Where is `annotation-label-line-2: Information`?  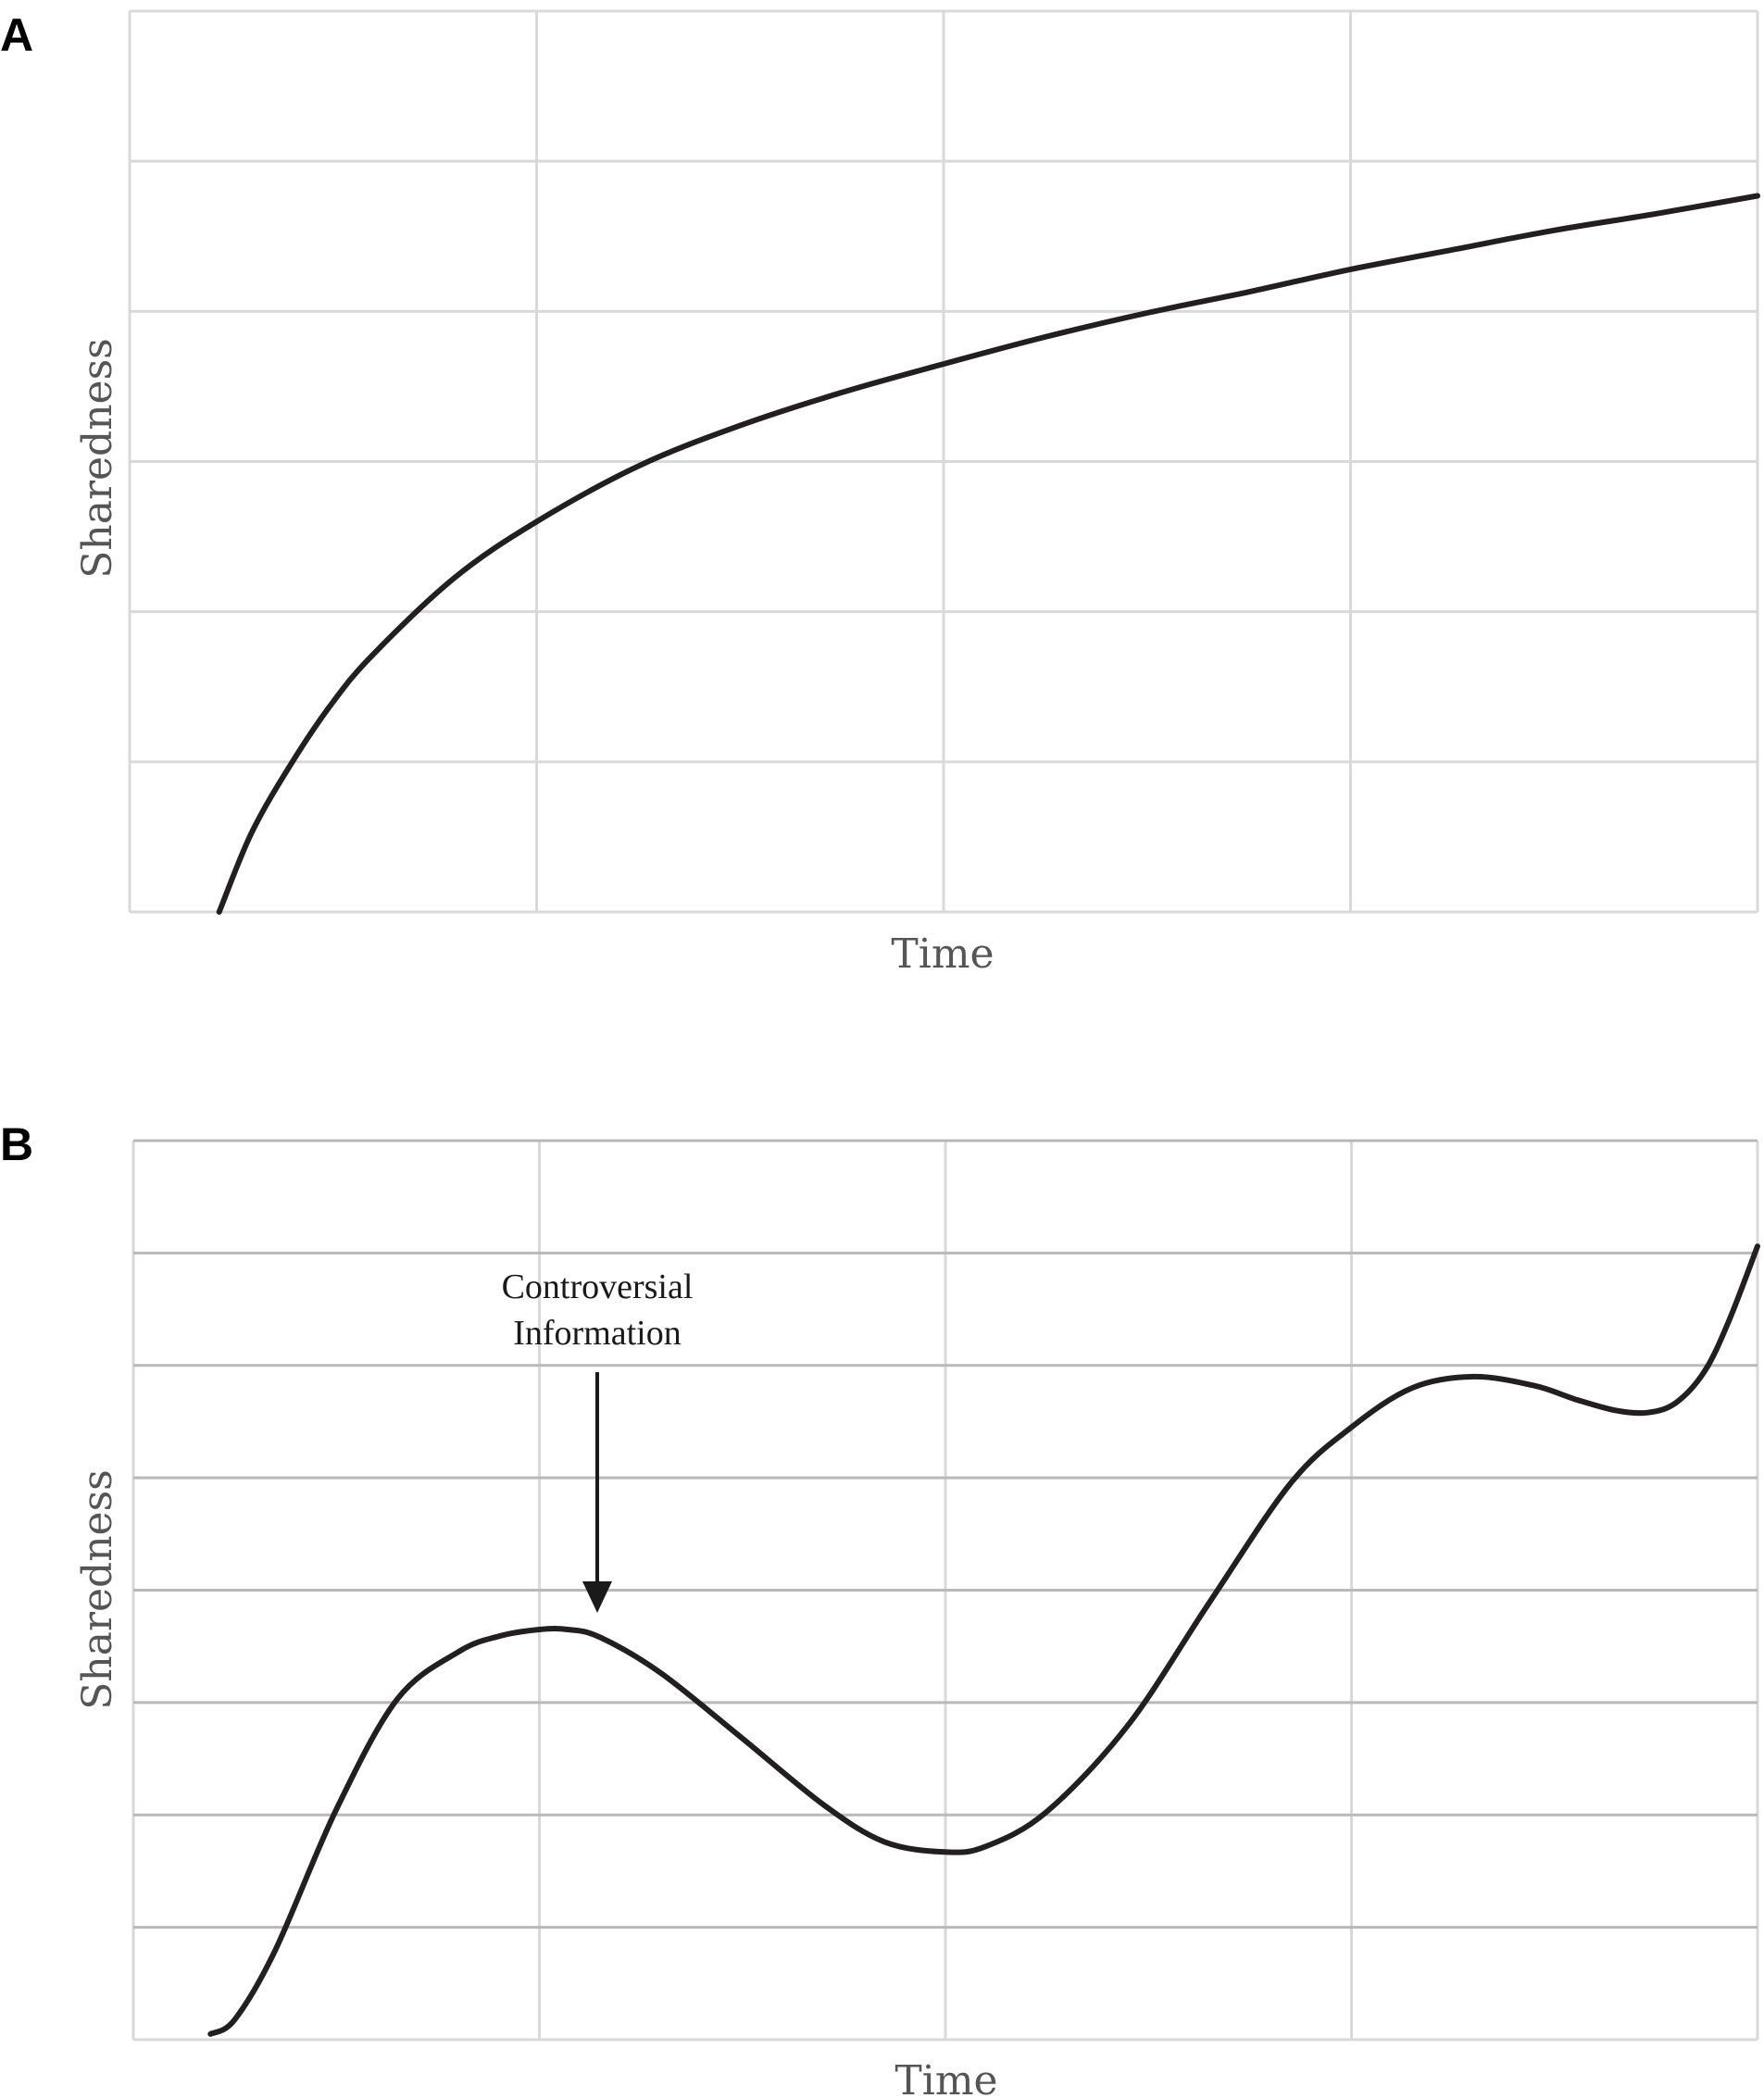 annotation-label-line-2: Information is located at coordinates (597, 1333).